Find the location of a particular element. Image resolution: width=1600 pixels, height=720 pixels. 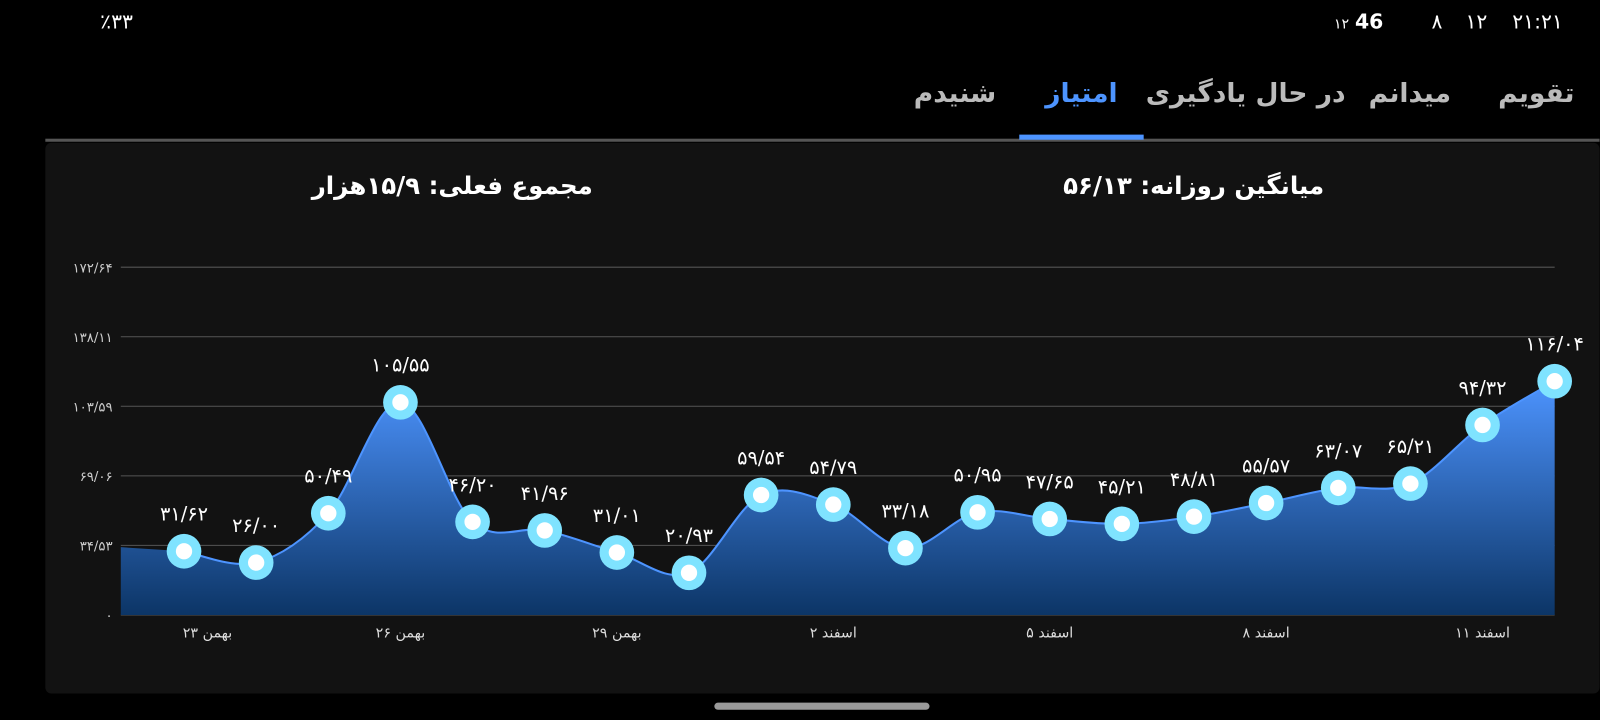

value-label: ۲۰/۹۳ is located at coordinates (689, 535).